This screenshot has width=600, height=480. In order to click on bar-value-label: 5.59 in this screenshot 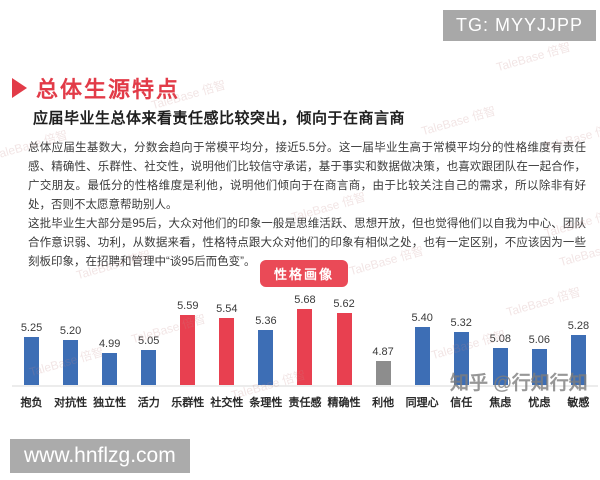, I will do `click(188, 306)`.